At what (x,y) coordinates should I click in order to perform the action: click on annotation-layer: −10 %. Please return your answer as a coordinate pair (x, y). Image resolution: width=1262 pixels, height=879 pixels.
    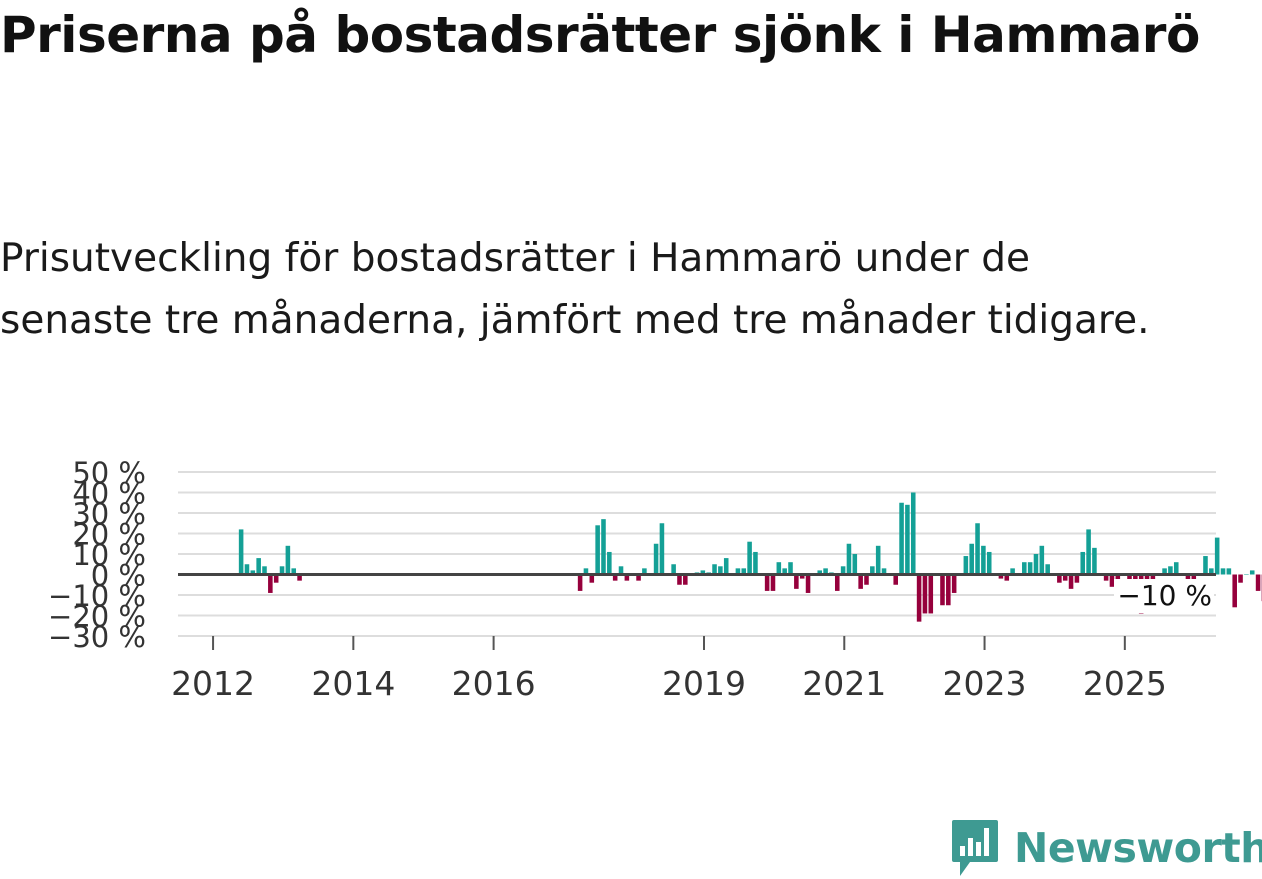
    Looking at the image, I should click on (1164, 596).